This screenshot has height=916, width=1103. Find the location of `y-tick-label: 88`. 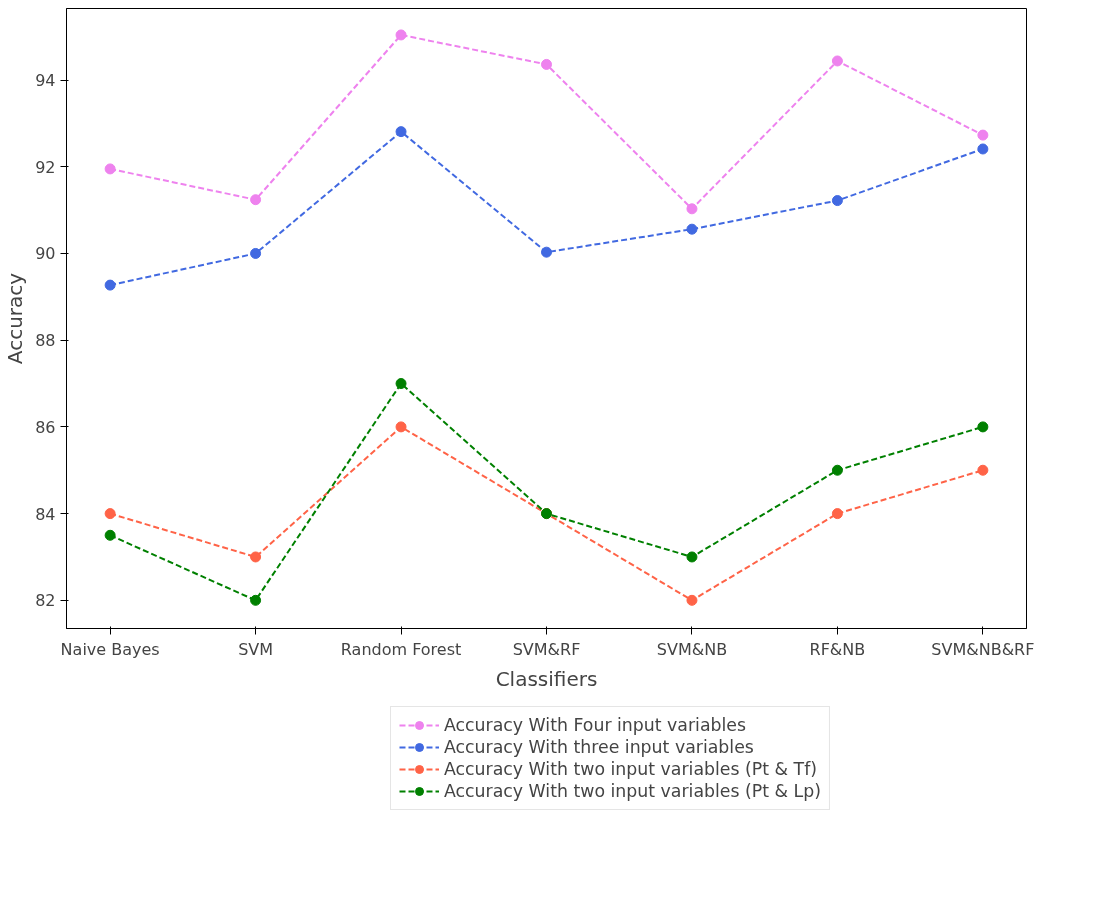

y-tick-label: 88 is located at coordinates (45, 341).